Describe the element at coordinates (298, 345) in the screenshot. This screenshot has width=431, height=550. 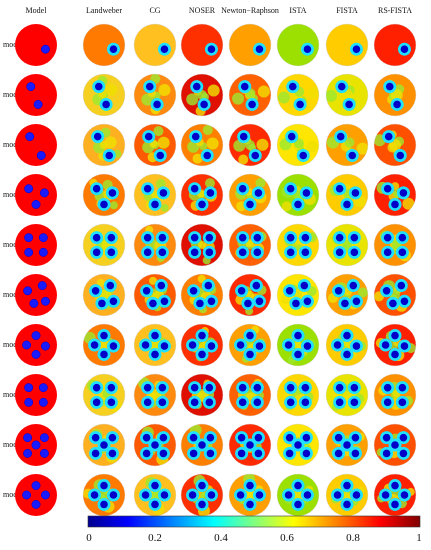
I see `cell-r7-c5` at that location.